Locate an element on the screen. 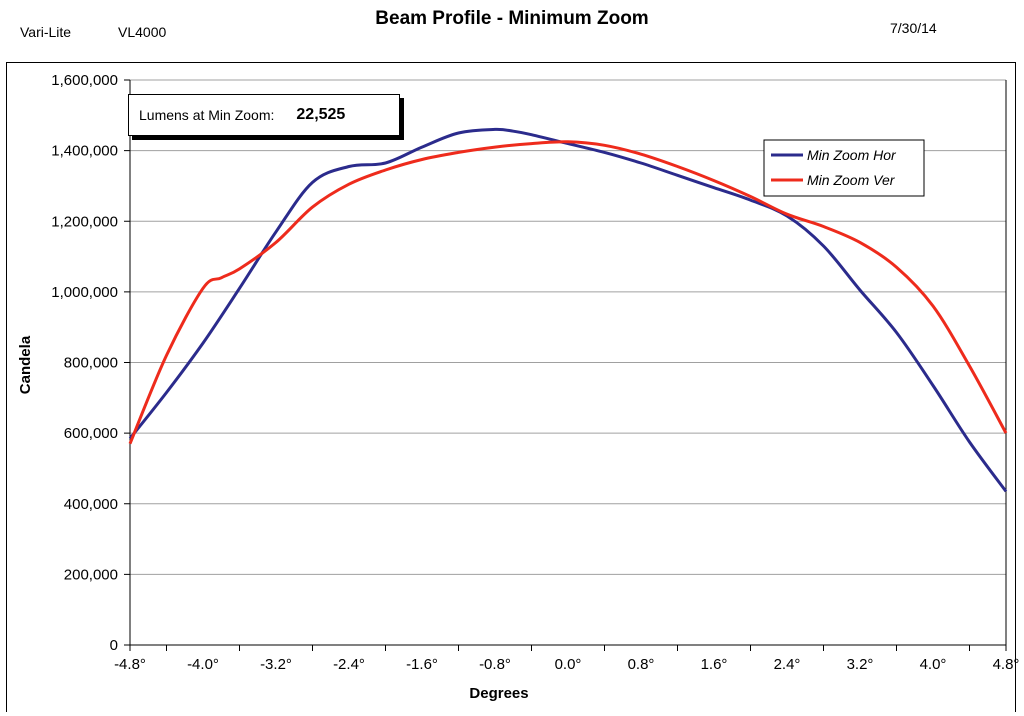 The height and width of the screenshot is (716, 1024). x-tick-label: 0.0° is located at coordinates (568, 664).